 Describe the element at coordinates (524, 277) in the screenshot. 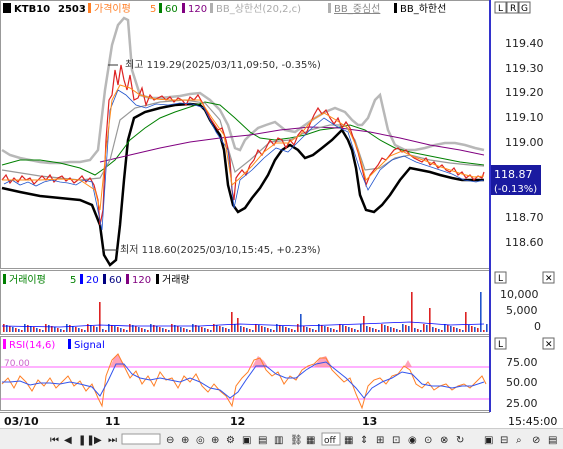

I see `volume-corner-buttons: L ✕` at that location.